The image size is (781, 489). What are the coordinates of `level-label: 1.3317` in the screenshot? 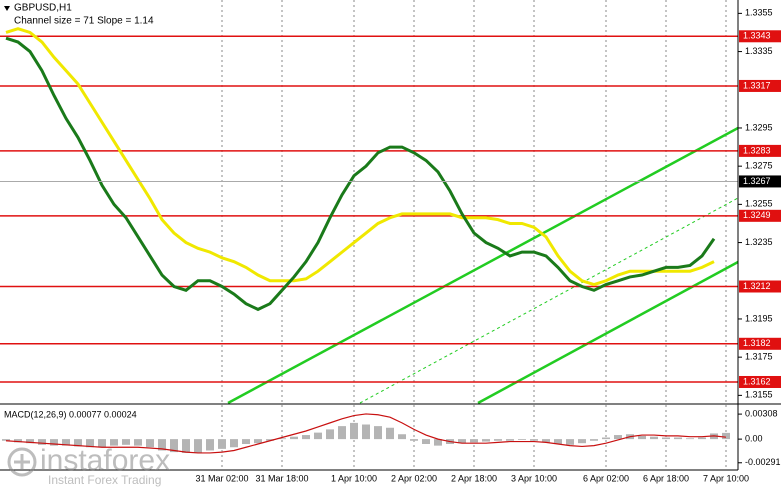 It's located at (757, 85).